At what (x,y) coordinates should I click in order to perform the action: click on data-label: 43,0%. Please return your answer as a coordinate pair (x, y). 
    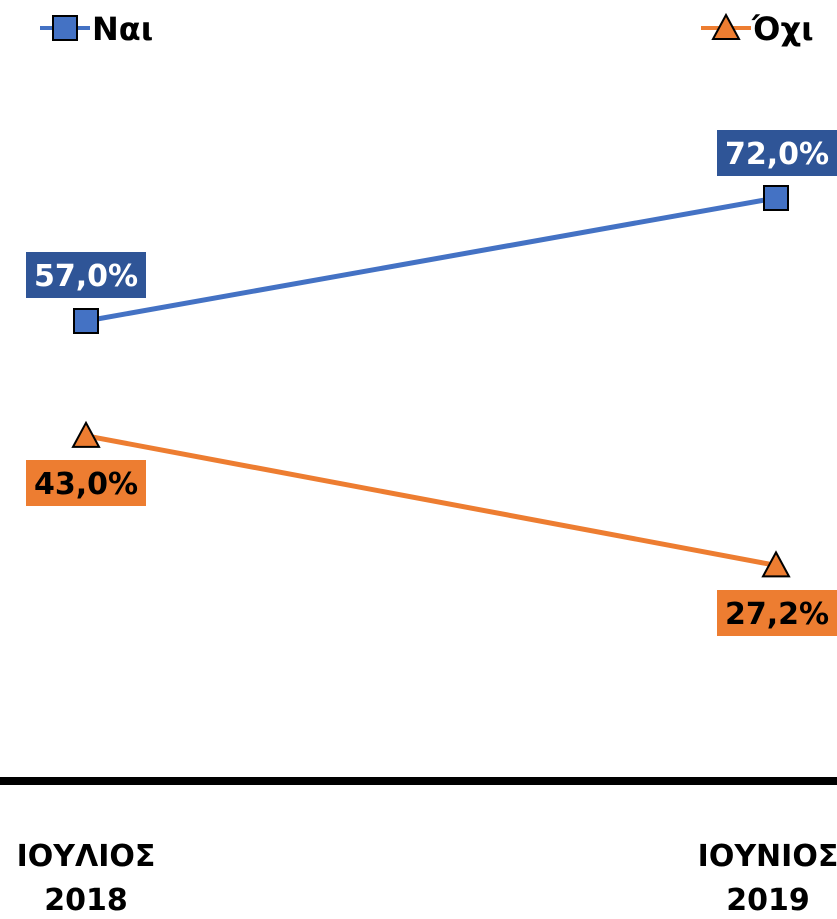
    Looking at the image, I should click on (86, 483).